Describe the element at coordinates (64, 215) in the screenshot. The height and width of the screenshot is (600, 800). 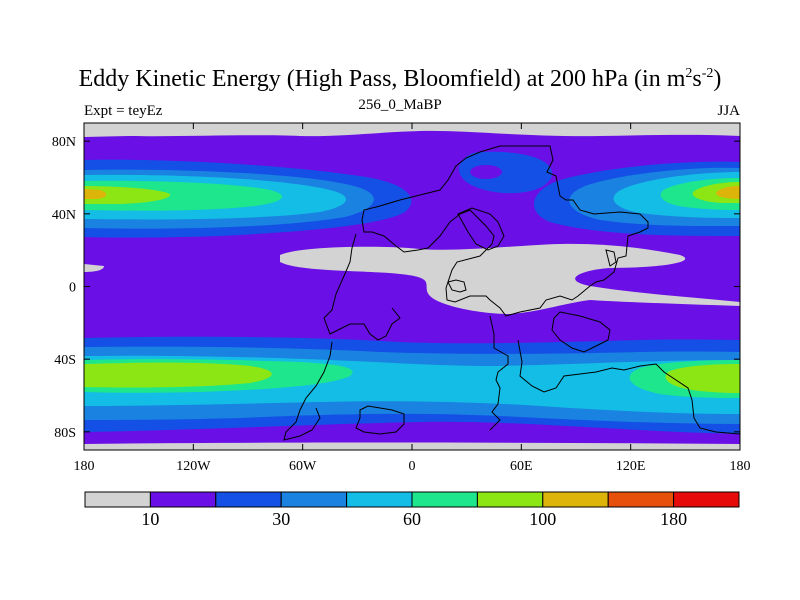
I see `y-tick-label: 40N` at that location.